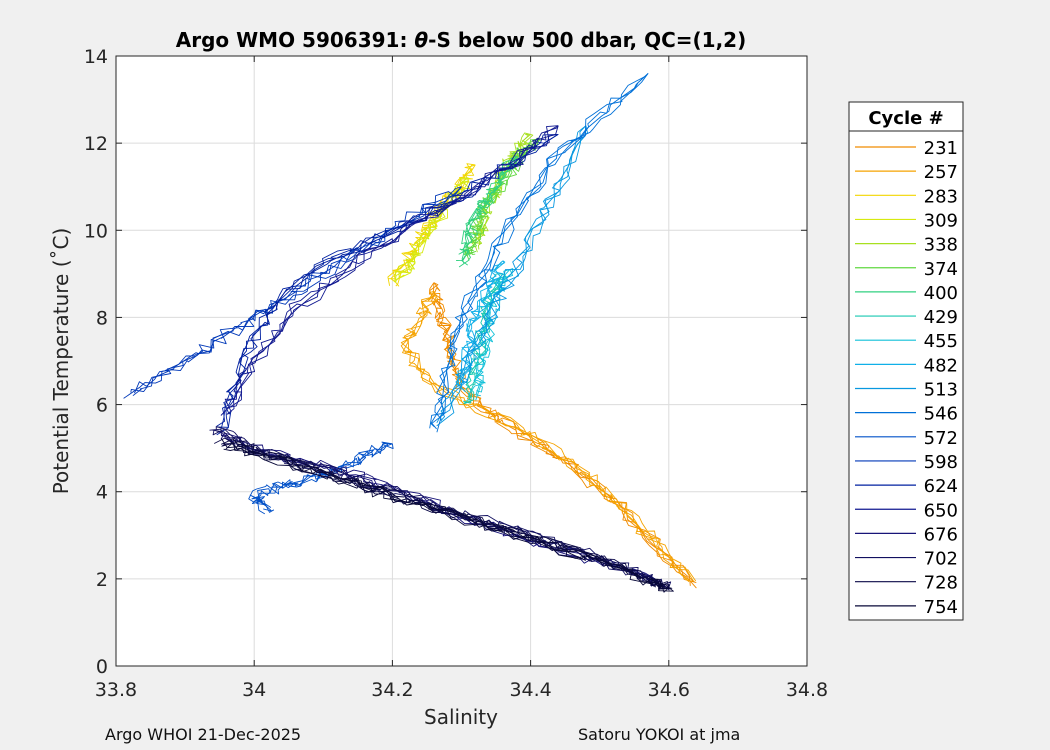  Describe the element at coordinates (941, 341) in the screenshot. I see `legend-label-455: 455` at that location.